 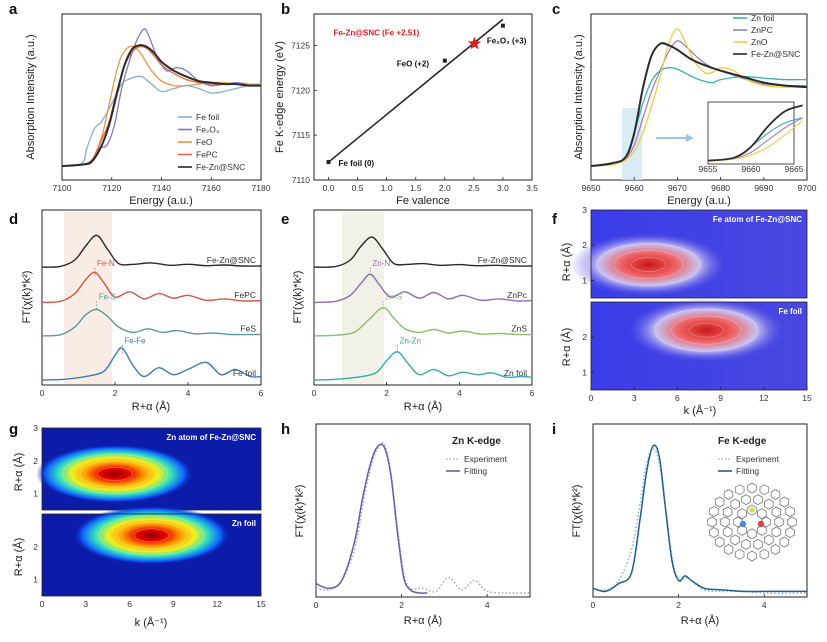 What do you see at coordinates (381, 263) in the screenshot?
I see `peak-label: Zn-N` at bounding box center [381, 263].